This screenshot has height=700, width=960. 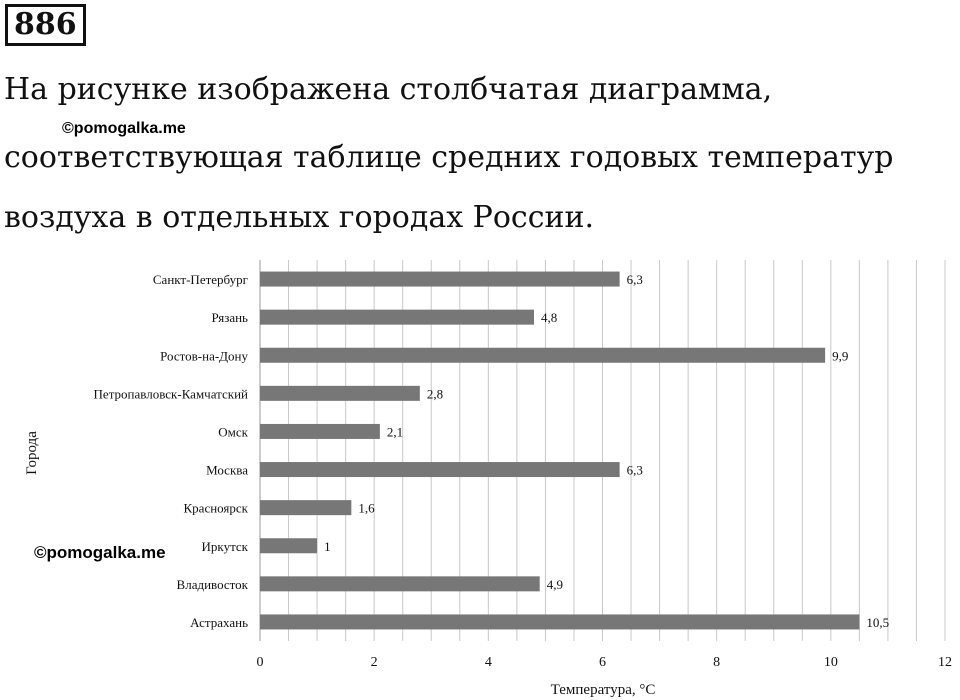 I want to click on x-tick-label: 2, so click(x=374, y=662).